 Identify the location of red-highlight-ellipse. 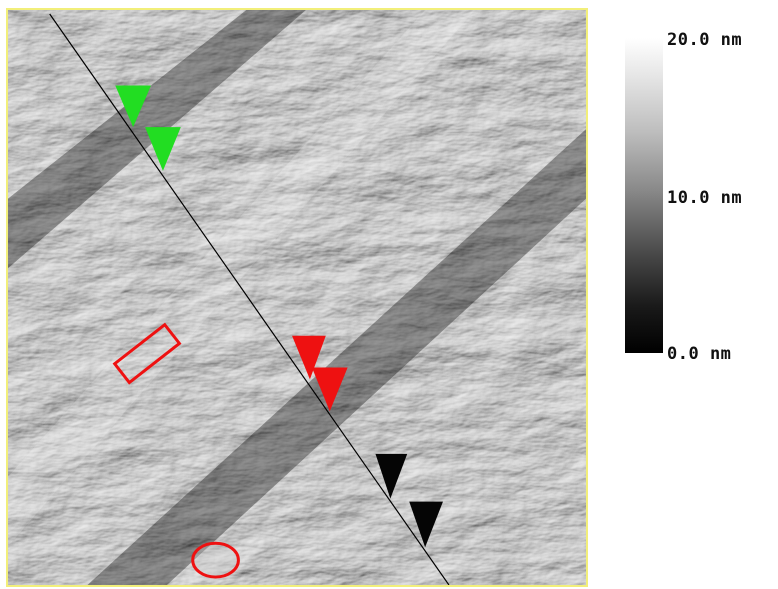
(215, 560).